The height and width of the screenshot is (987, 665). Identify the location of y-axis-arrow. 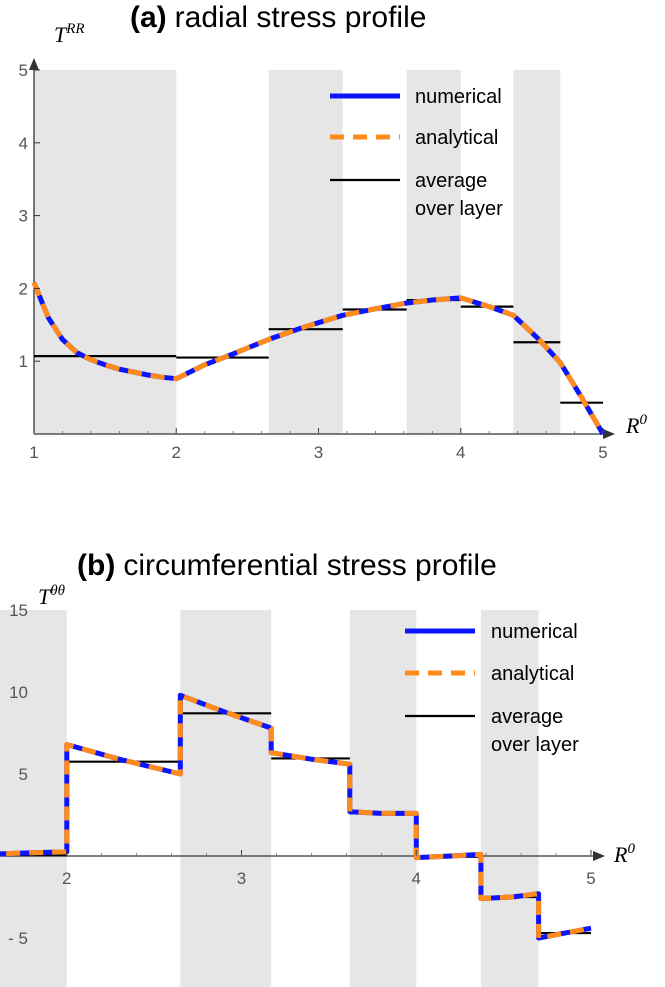
(34, 64).